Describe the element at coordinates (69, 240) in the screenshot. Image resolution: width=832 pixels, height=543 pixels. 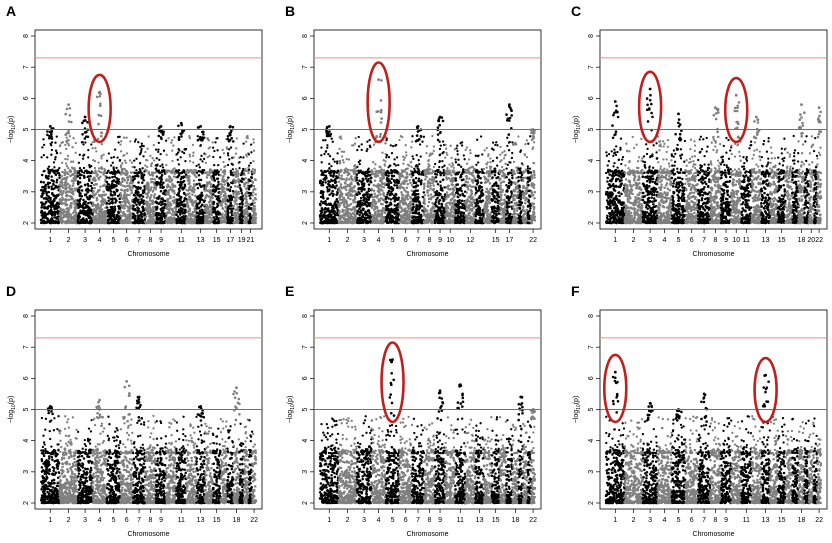
I see `x-tick-label: 2` at that location.